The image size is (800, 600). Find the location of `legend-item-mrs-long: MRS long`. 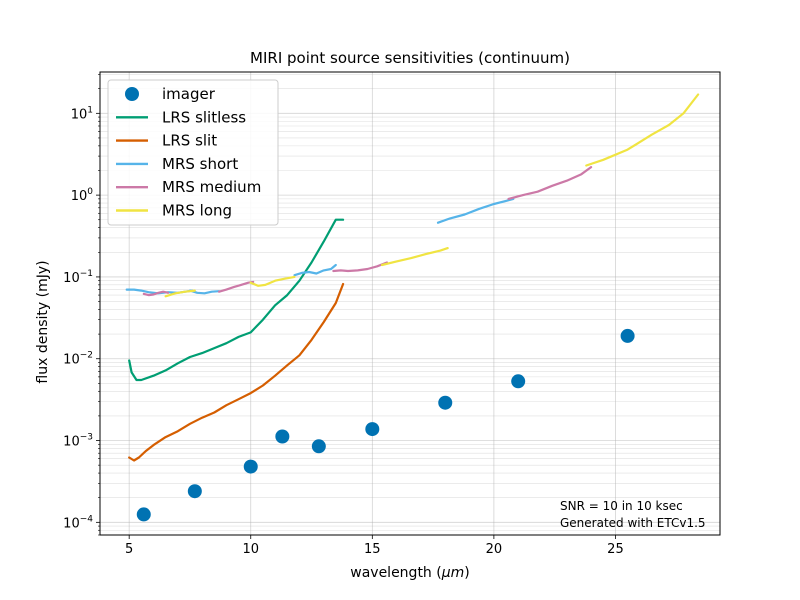

legend-item-mrs-long: MRS long is located at coordinates (174, 211).